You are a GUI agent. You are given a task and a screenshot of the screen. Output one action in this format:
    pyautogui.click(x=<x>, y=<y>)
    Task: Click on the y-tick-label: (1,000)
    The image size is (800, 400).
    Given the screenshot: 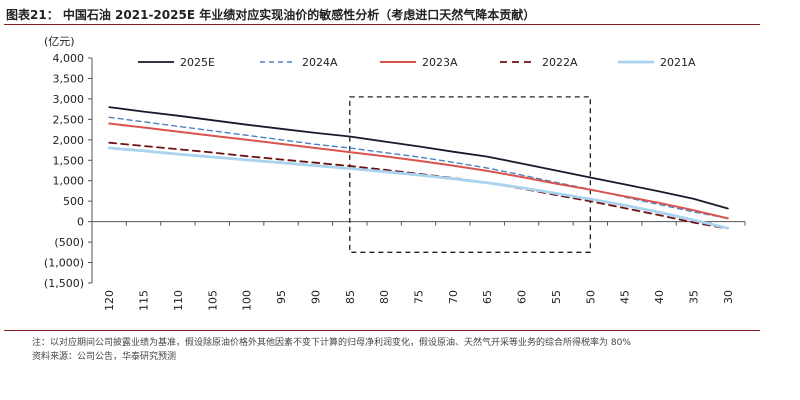 What is the action you would take?
    pyautogui.click(x=64, y=263)
    